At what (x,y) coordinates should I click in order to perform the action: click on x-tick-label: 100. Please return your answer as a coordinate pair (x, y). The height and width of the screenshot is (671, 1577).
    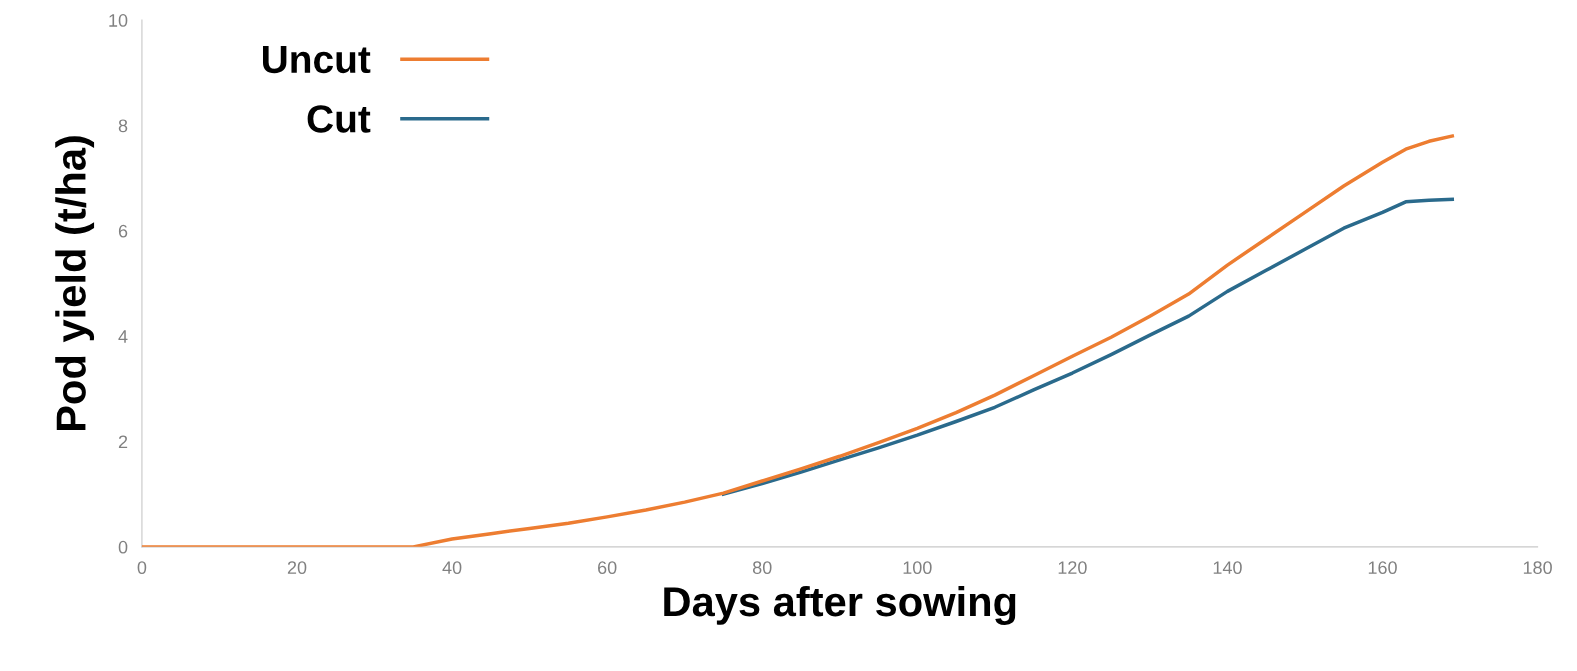
    Looking at the image, I should click on (917, 568).